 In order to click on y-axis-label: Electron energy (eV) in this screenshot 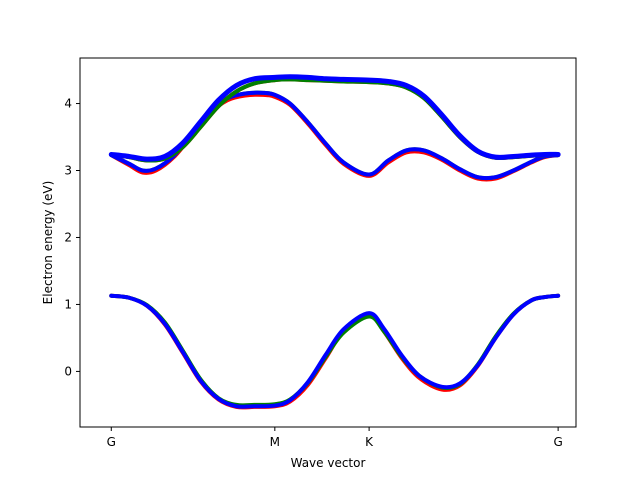, I will do `click(48, 243)`.